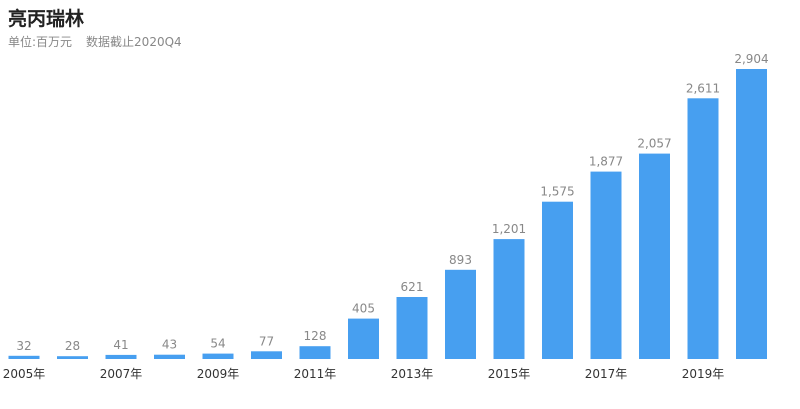 This screenshot has height=409, width=800. I want to click on x-tick-label-2017年: 2017年, so click(606, 374).